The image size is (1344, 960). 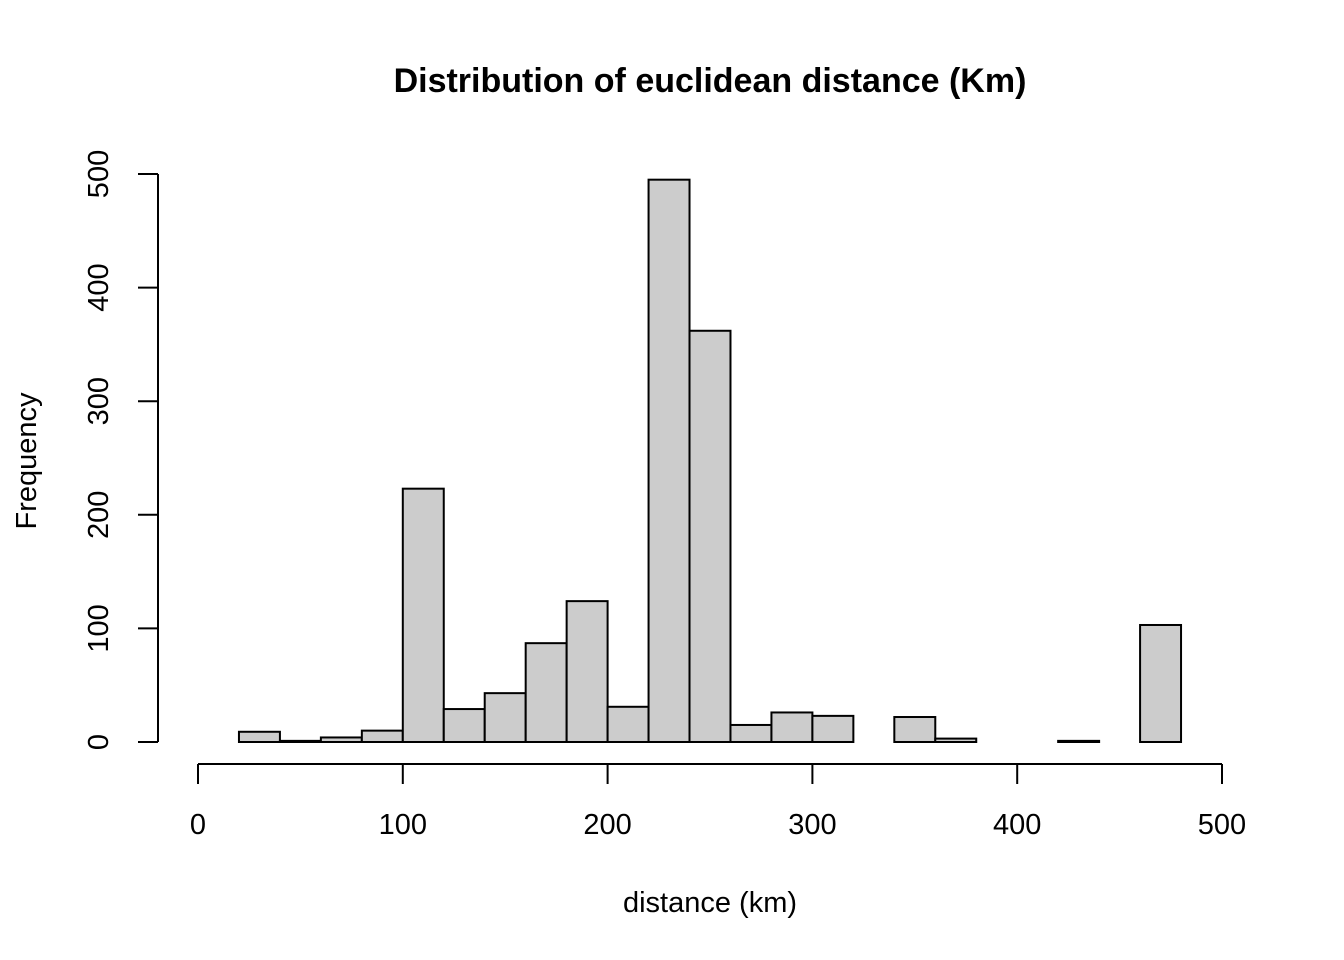 I want to click on chart-title: Distribution of euclidean distance (Km), so click(x=710, y=81).